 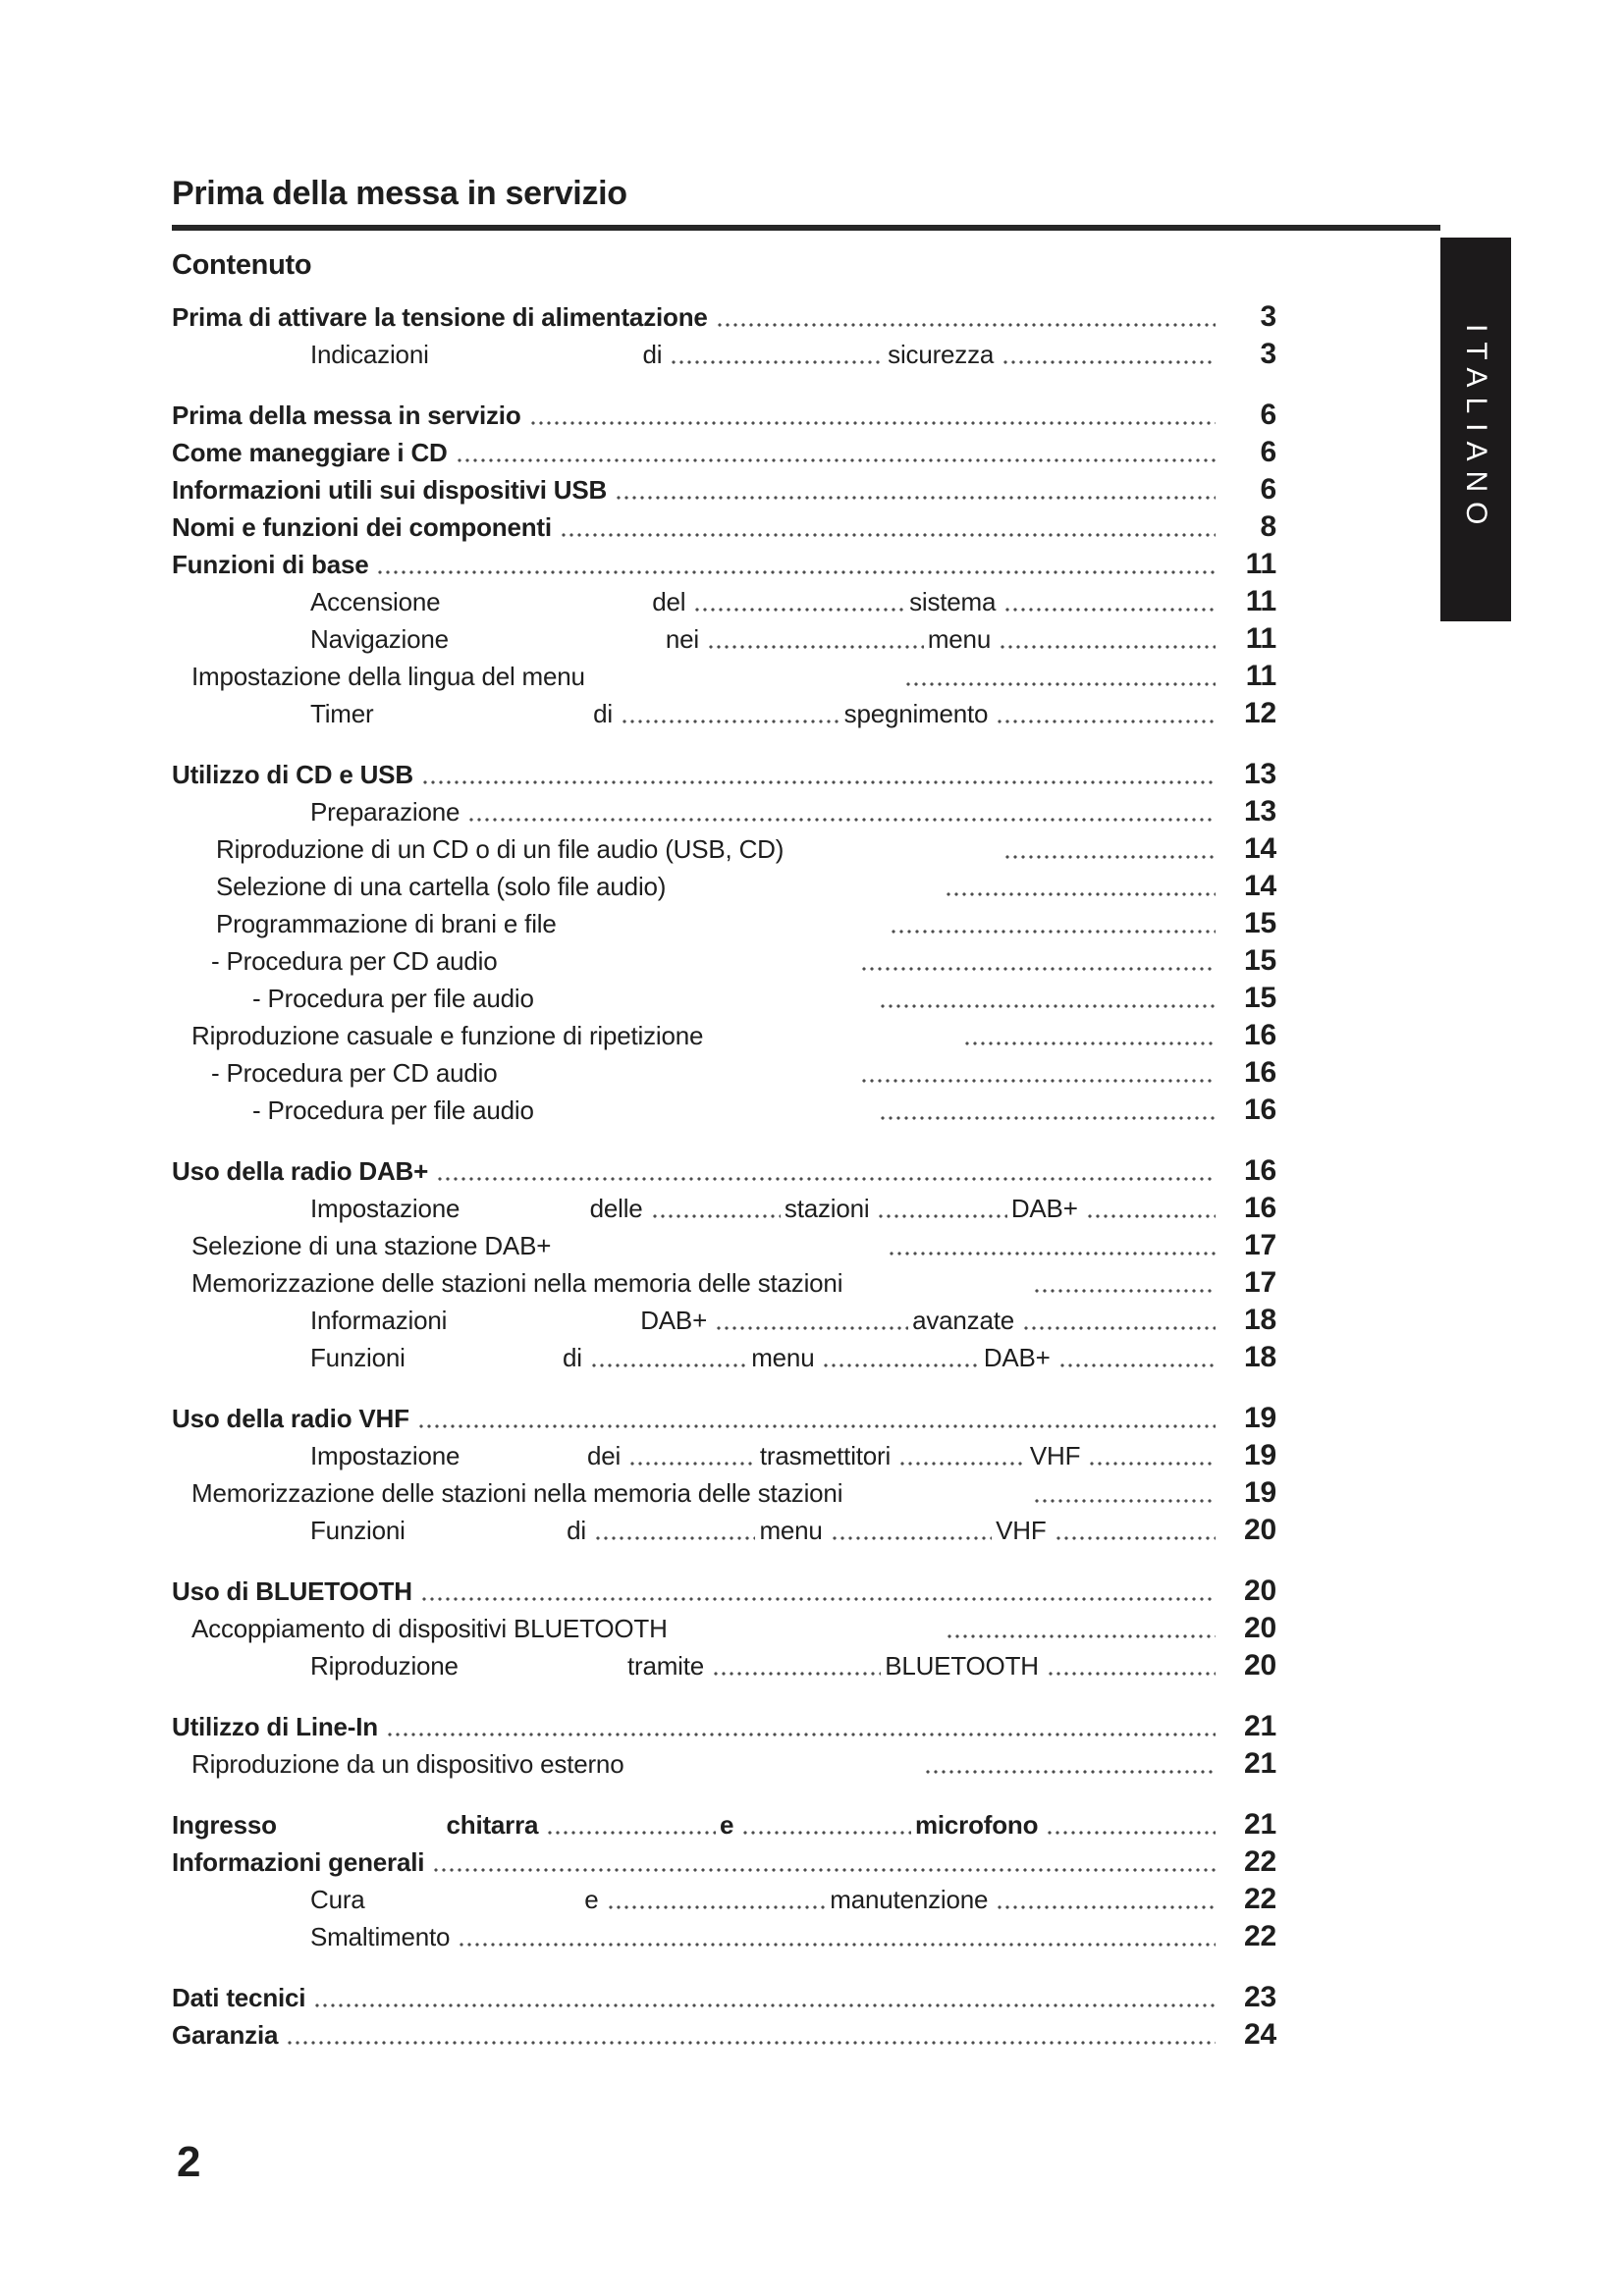 I want to click on toc-page-number: 21, so click(x=1260, y=1763).